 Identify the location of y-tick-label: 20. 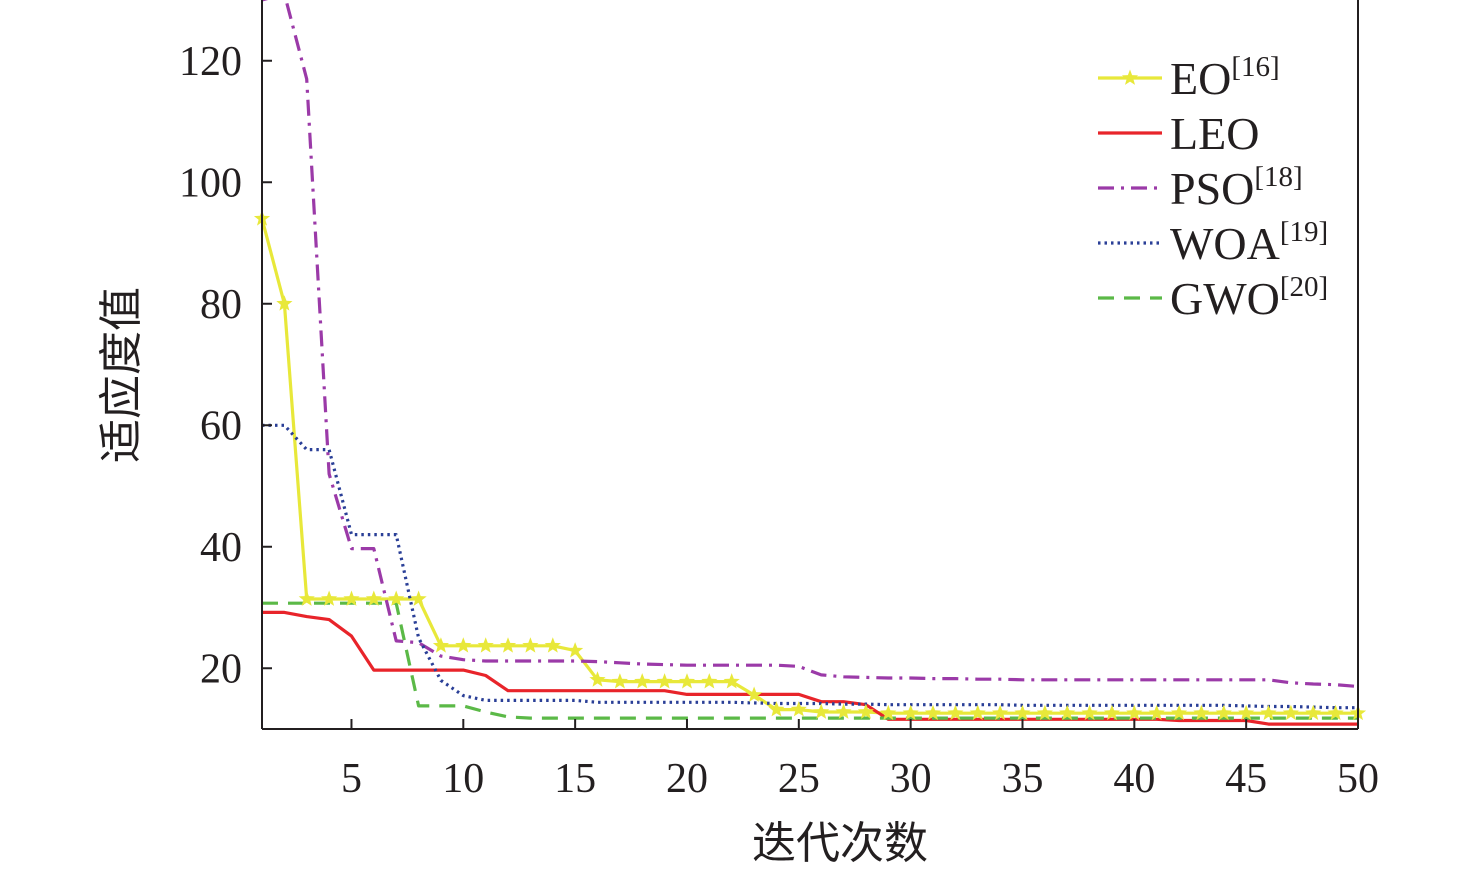
(221, 669).